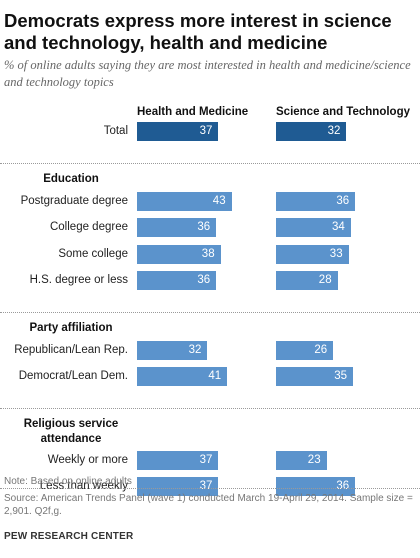 The width and height of the screenshot is (420, 558). Describe the element at coordinates (301, 460) in the screenshot. I see `bar: 23` at that location.